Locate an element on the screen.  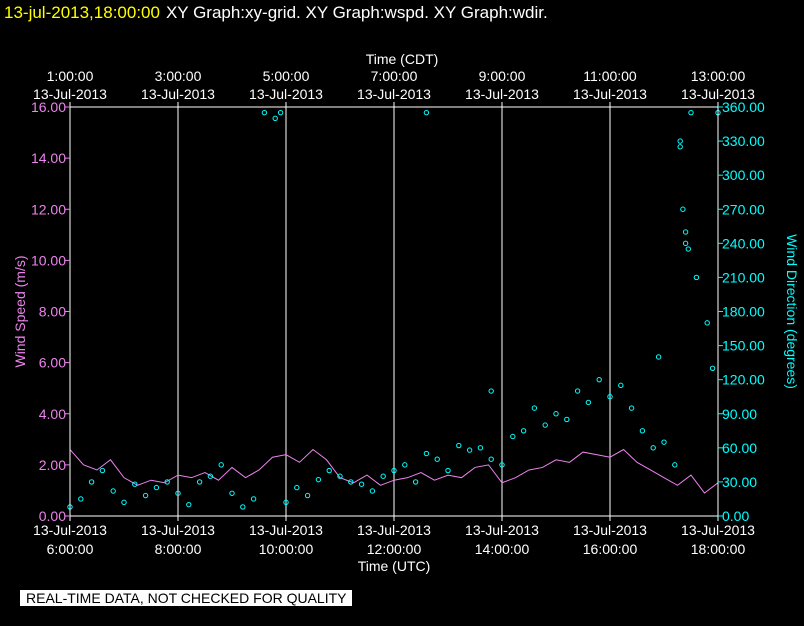
right-tick-label: 360.00 is located at coordinates (743, 107).